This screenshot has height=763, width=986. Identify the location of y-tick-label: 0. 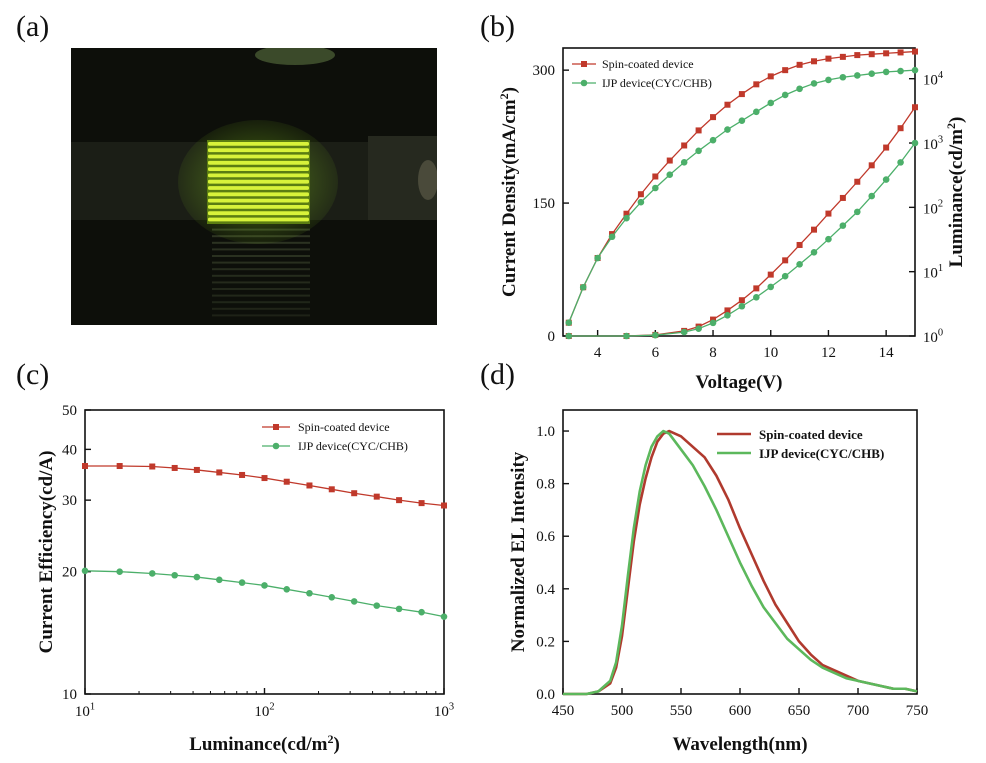
(552, 337).